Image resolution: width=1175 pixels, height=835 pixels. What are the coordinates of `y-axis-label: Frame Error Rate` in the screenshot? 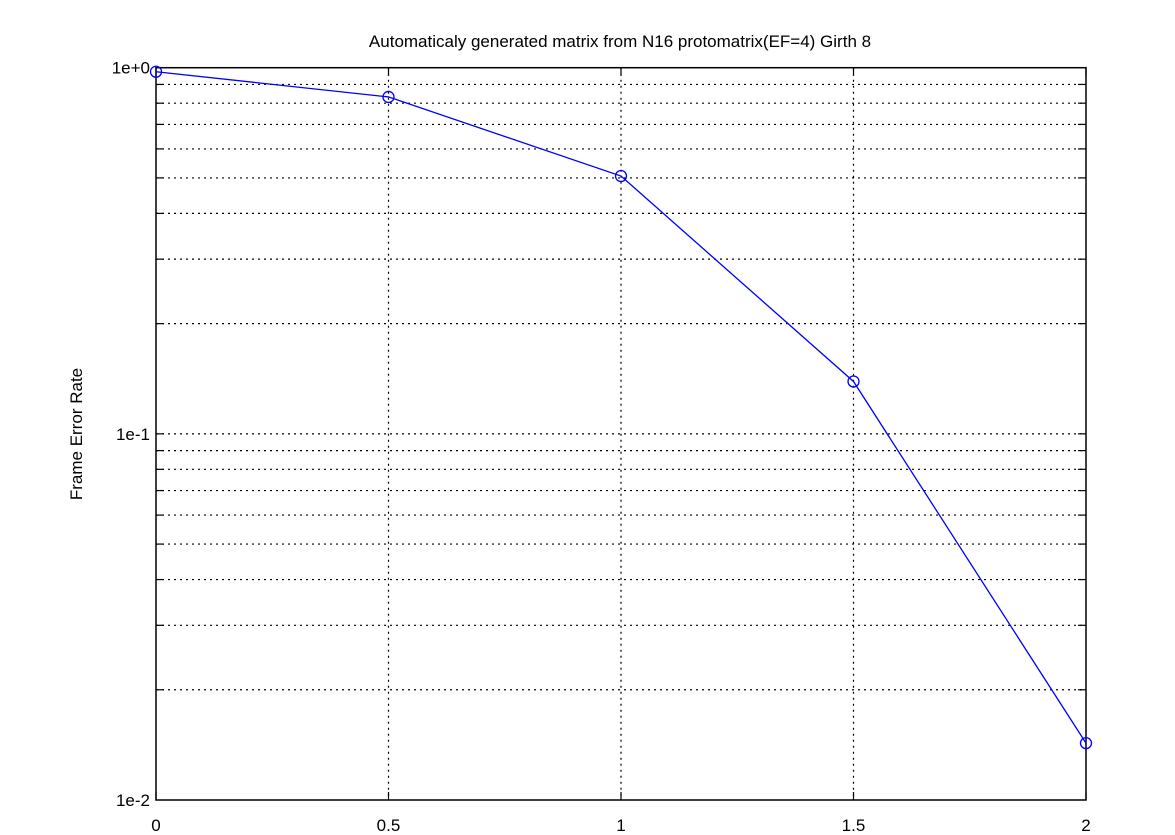 It's located at (76, 434).